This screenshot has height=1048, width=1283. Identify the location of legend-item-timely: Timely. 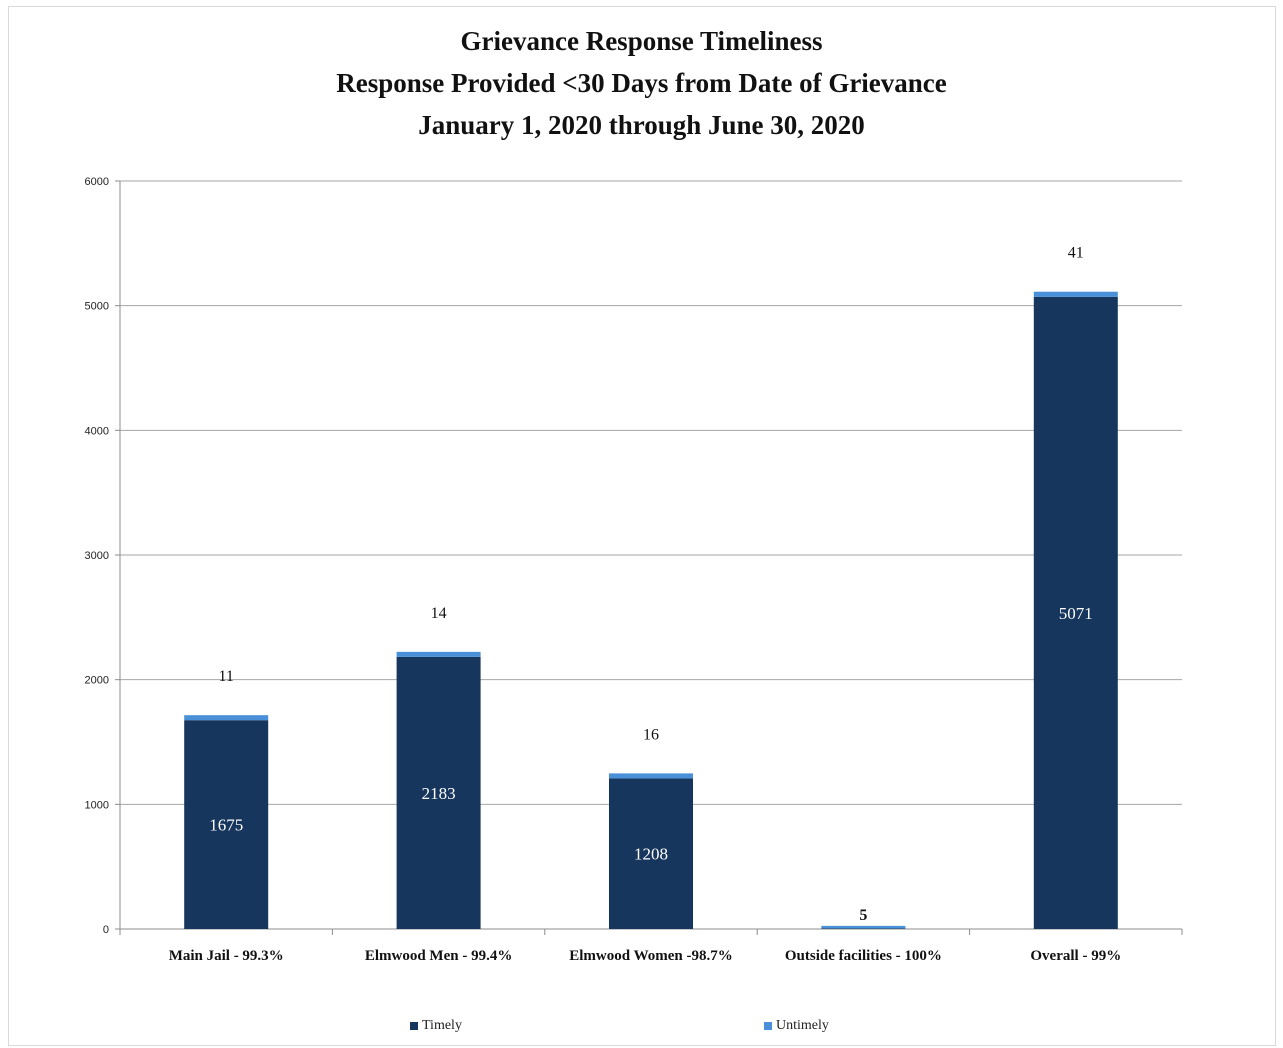
(436, 1026).